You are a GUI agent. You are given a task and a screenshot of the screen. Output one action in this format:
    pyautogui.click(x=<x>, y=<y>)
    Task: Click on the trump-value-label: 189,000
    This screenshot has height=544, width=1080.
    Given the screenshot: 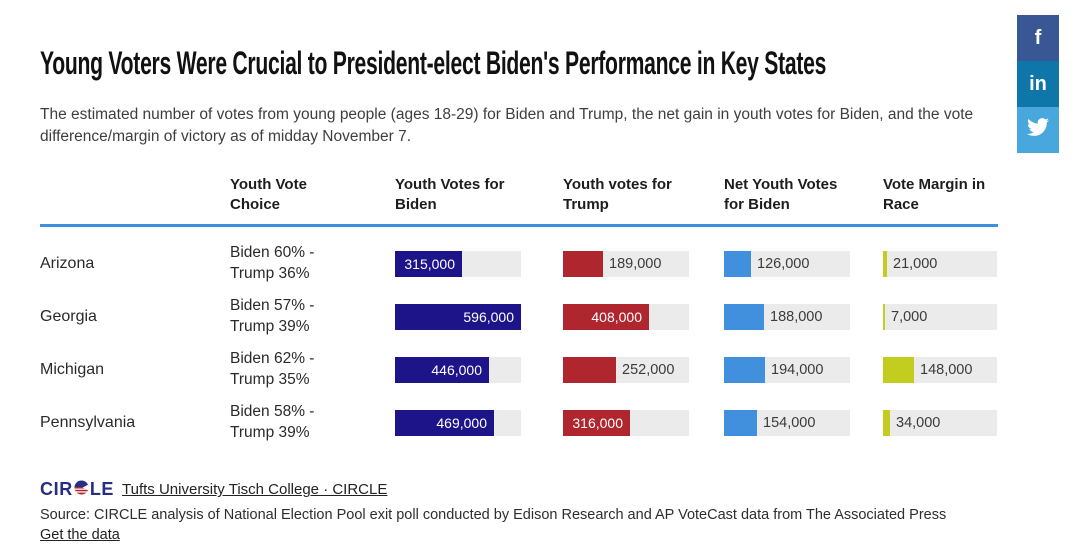 What is the action you would take?
    pyautogui.click(x=635, y=263)
    